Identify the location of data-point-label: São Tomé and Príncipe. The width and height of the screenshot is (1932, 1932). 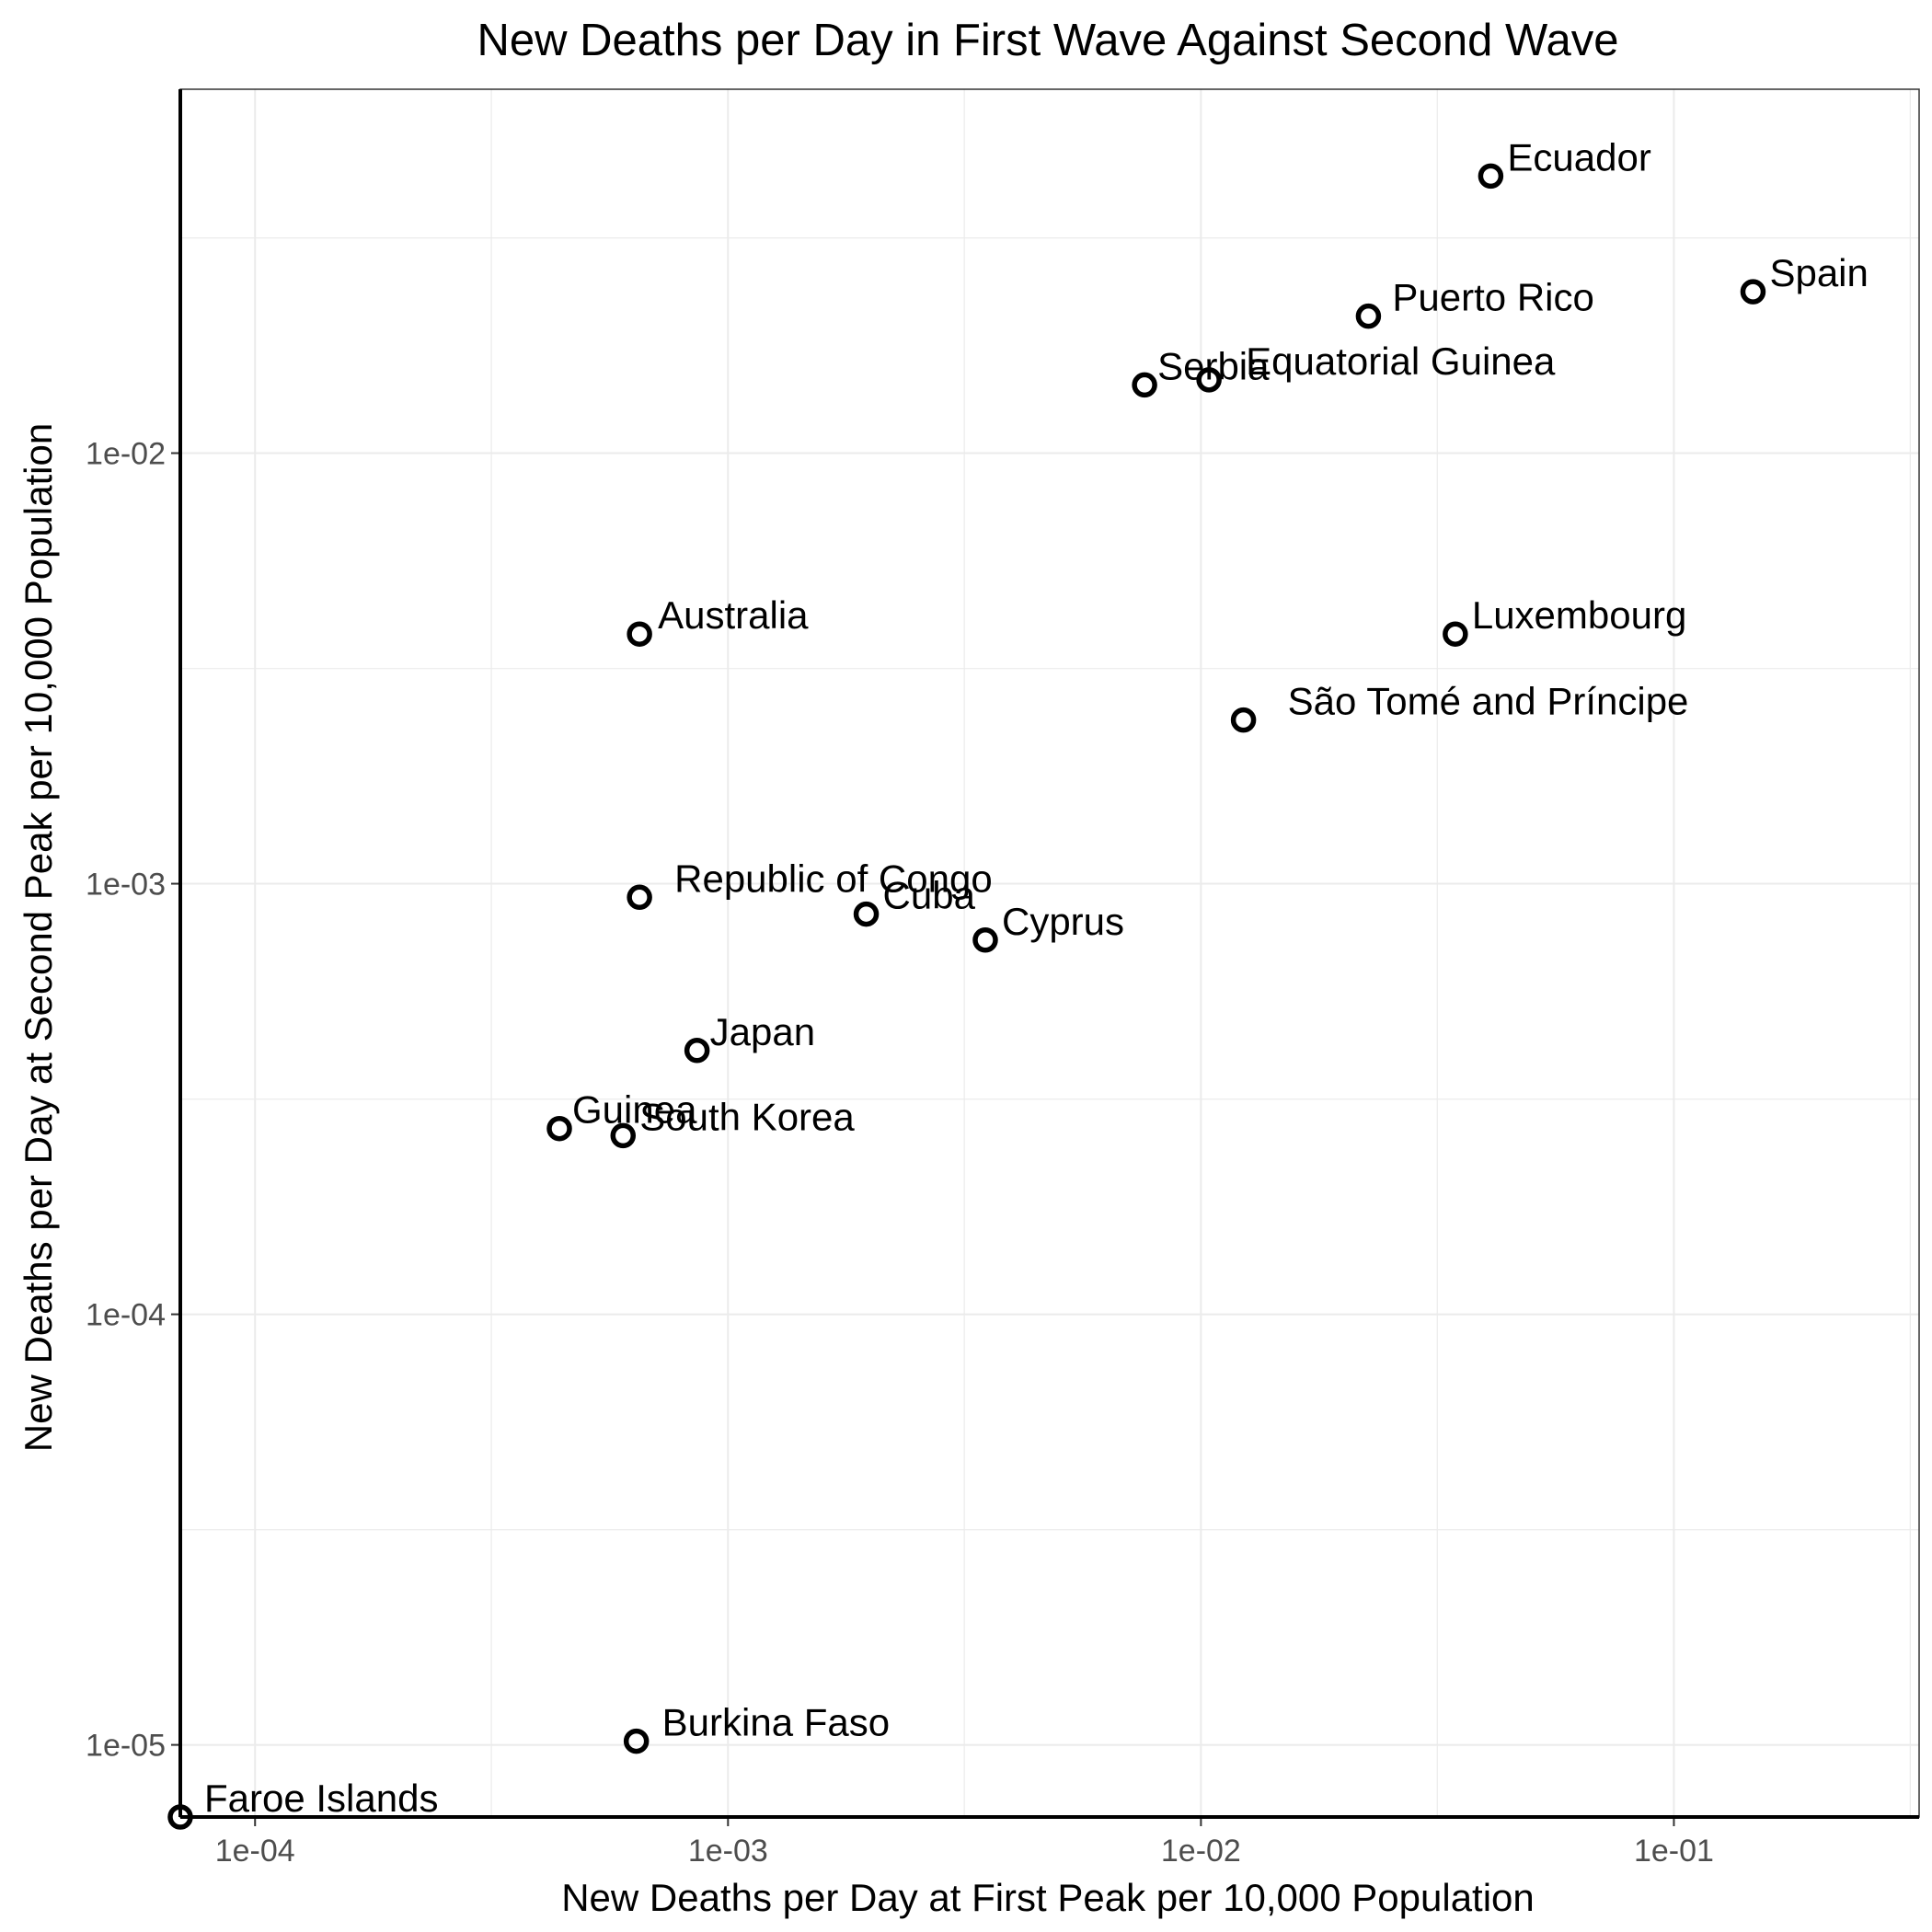
(1488, 701).